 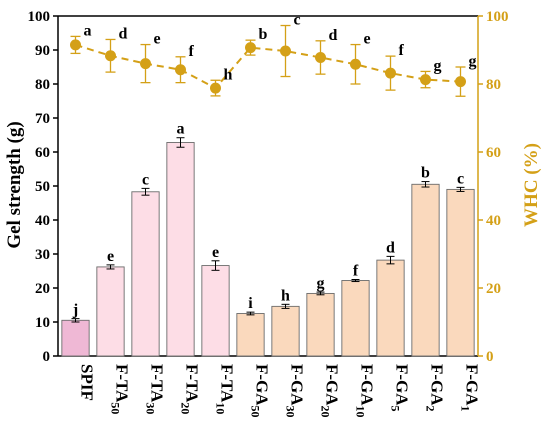 I want to click on y-left-tick-label: 40, so click(x=42, y=221).